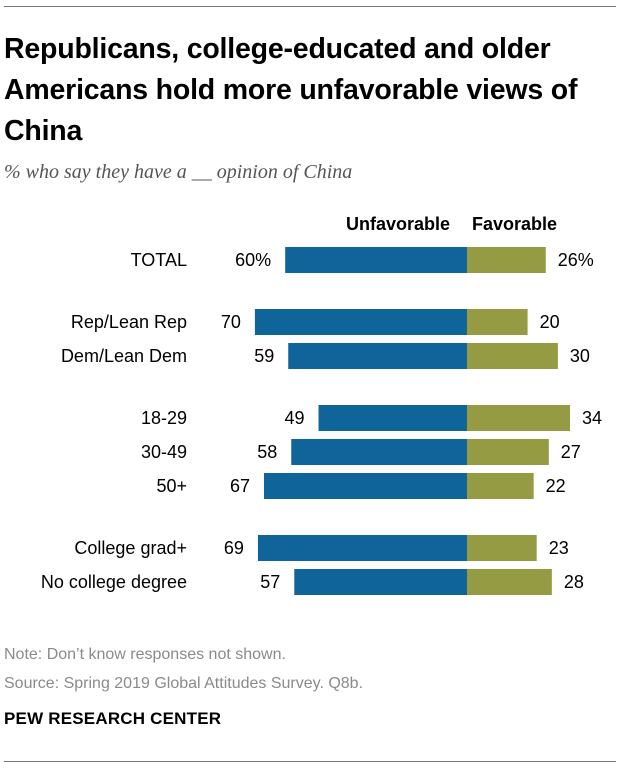 This screenshot has width=620, height=768. Describe the element at coordinates (514, 224) in the screenshot. I see `series-header-favorable: Favorable` at that location.